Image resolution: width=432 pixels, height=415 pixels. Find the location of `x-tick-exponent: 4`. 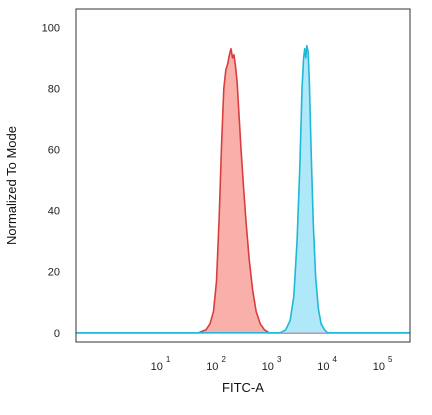

x-tick-exponent: 4 is located at coordinates (334, 359).